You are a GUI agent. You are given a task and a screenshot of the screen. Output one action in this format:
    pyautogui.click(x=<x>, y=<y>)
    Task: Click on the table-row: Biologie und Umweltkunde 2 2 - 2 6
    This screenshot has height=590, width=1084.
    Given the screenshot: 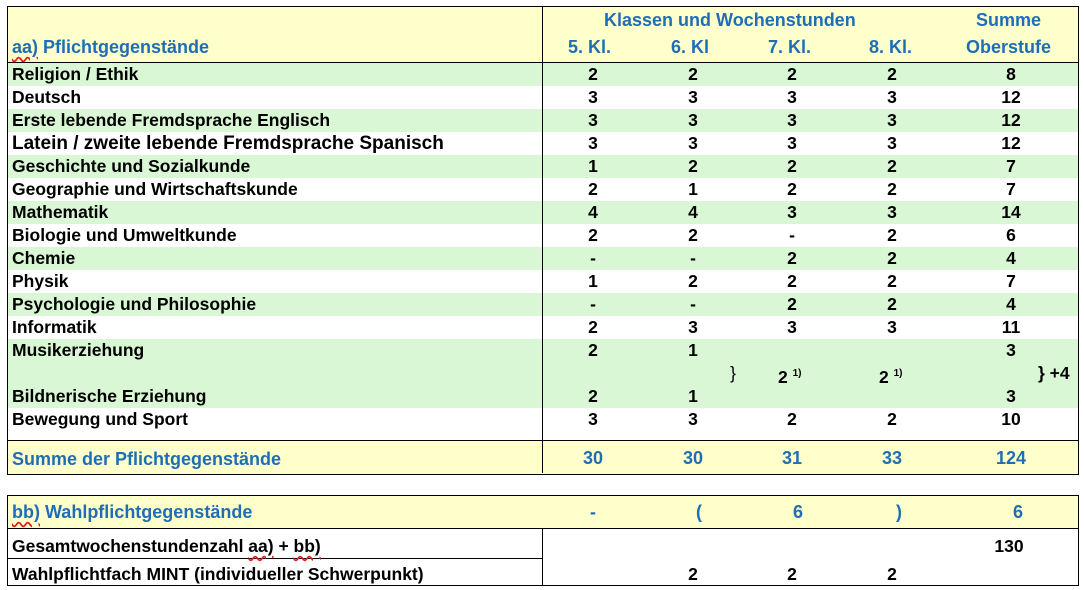 What is the action you would take?
    pyautogui.click(x=543, y=235)
    